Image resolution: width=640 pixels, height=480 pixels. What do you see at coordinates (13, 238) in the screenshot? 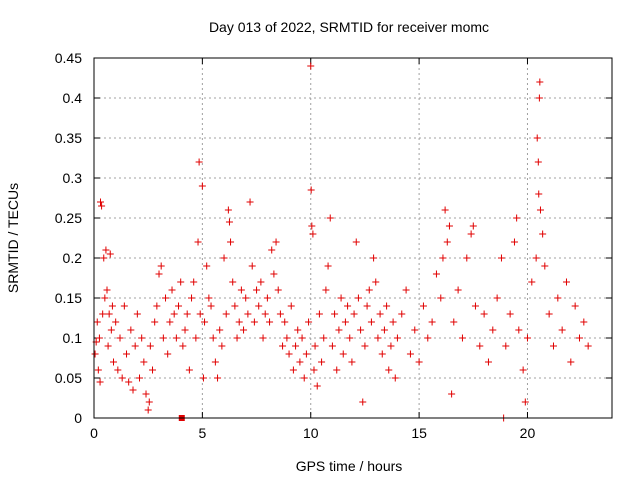
I see `y-axis-label: SRMTID / TECUs` at bounding box center [13, 238].